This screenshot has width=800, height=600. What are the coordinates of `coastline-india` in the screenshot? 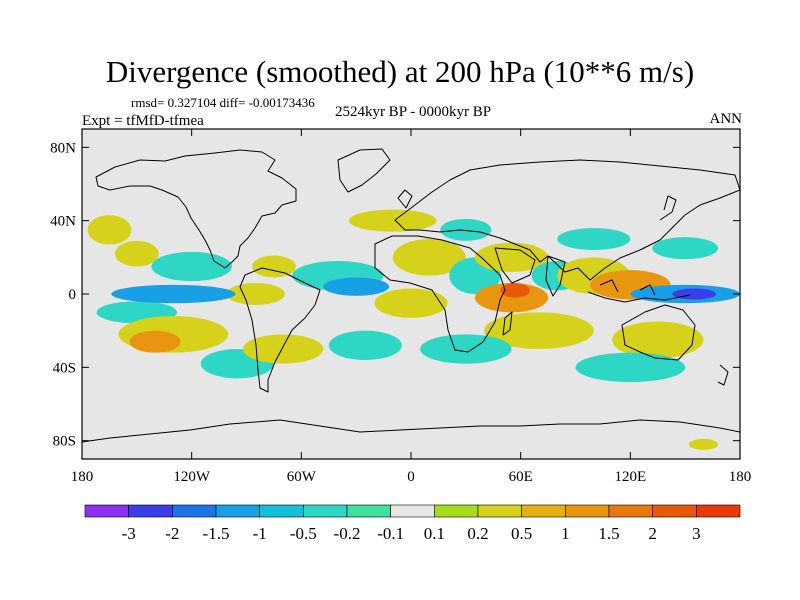 It's located at (555, 276).